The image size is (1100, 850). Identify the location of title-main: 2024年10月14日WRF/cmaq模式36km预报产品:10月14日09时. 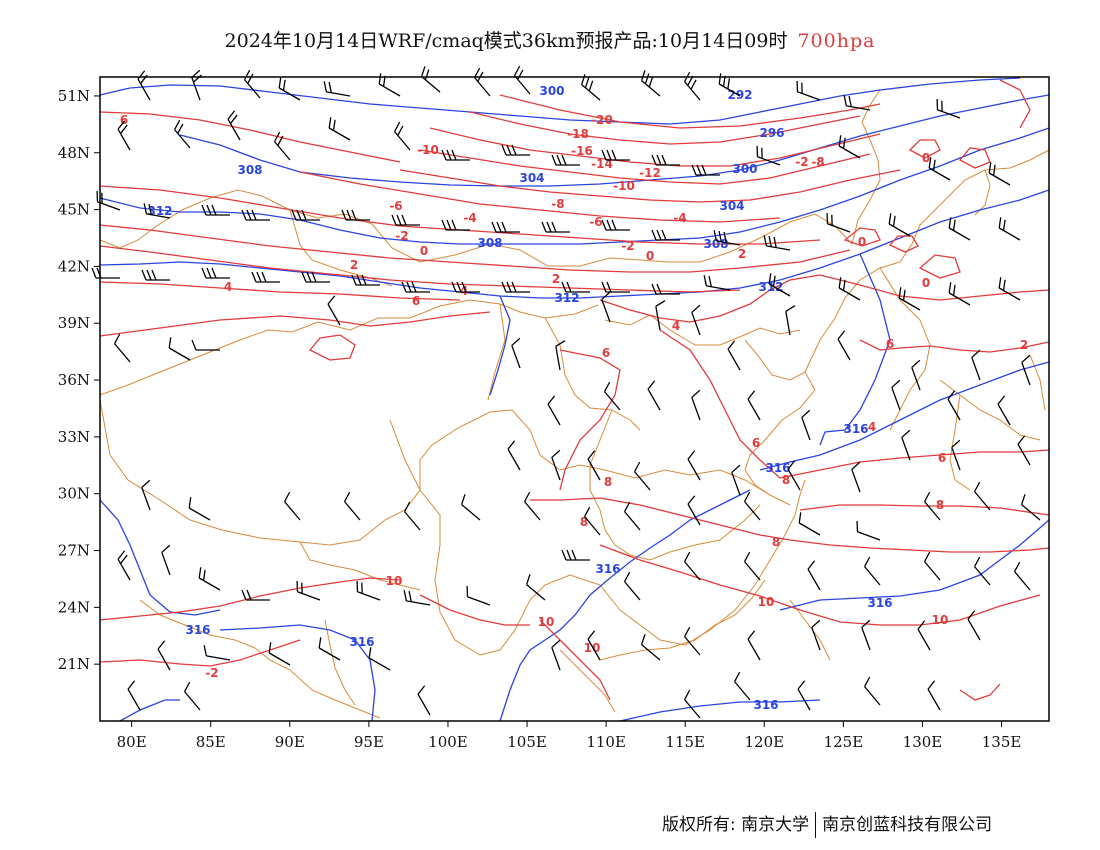
(506, 41).